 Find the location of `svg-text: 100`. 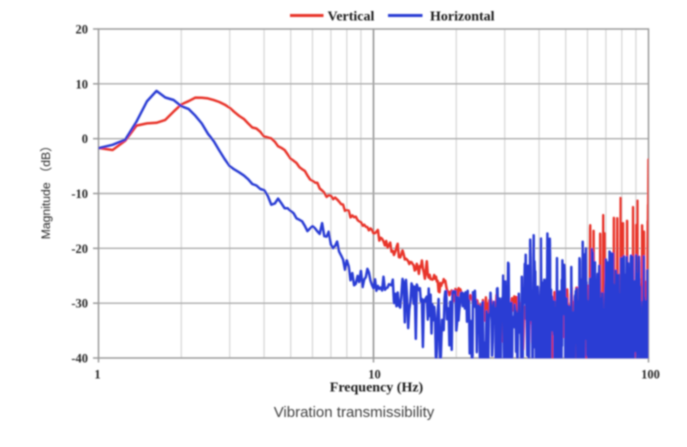

svg-text: 100 is located at coordinates (650, 375).